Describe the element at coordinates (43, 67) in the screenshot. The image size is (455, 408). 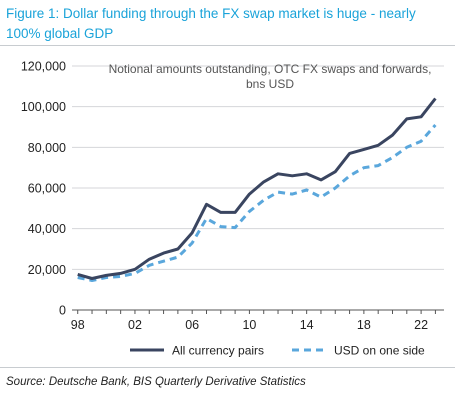
I see `y-tick-label: 120,000` at that location.